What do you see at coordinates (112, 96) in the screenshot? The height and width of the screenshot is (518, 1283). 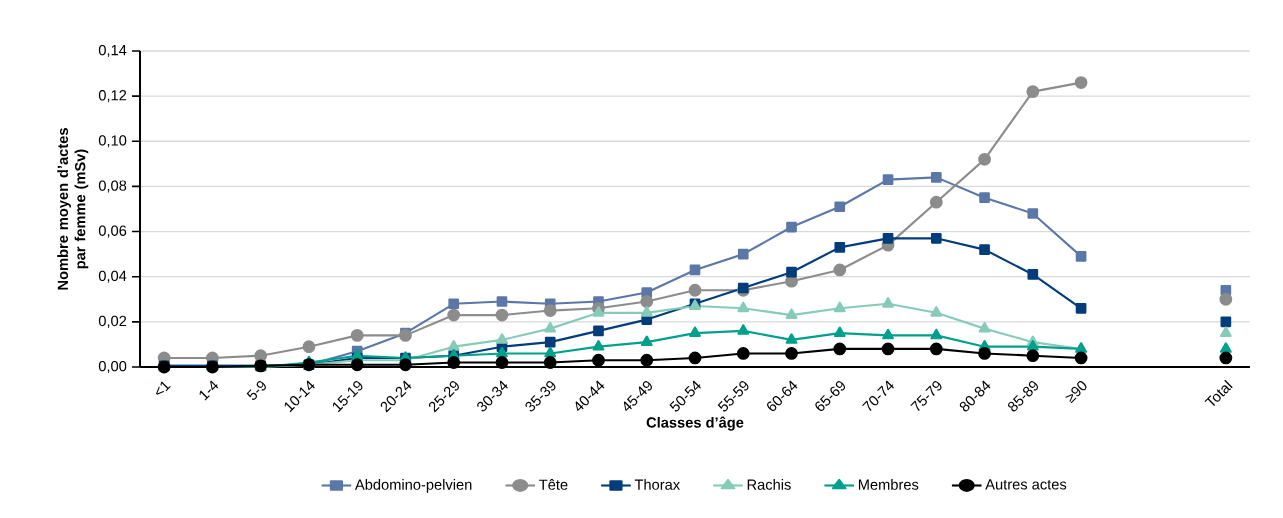 I see `y-tick-label: 0,12` at bounding box center [112, 96].